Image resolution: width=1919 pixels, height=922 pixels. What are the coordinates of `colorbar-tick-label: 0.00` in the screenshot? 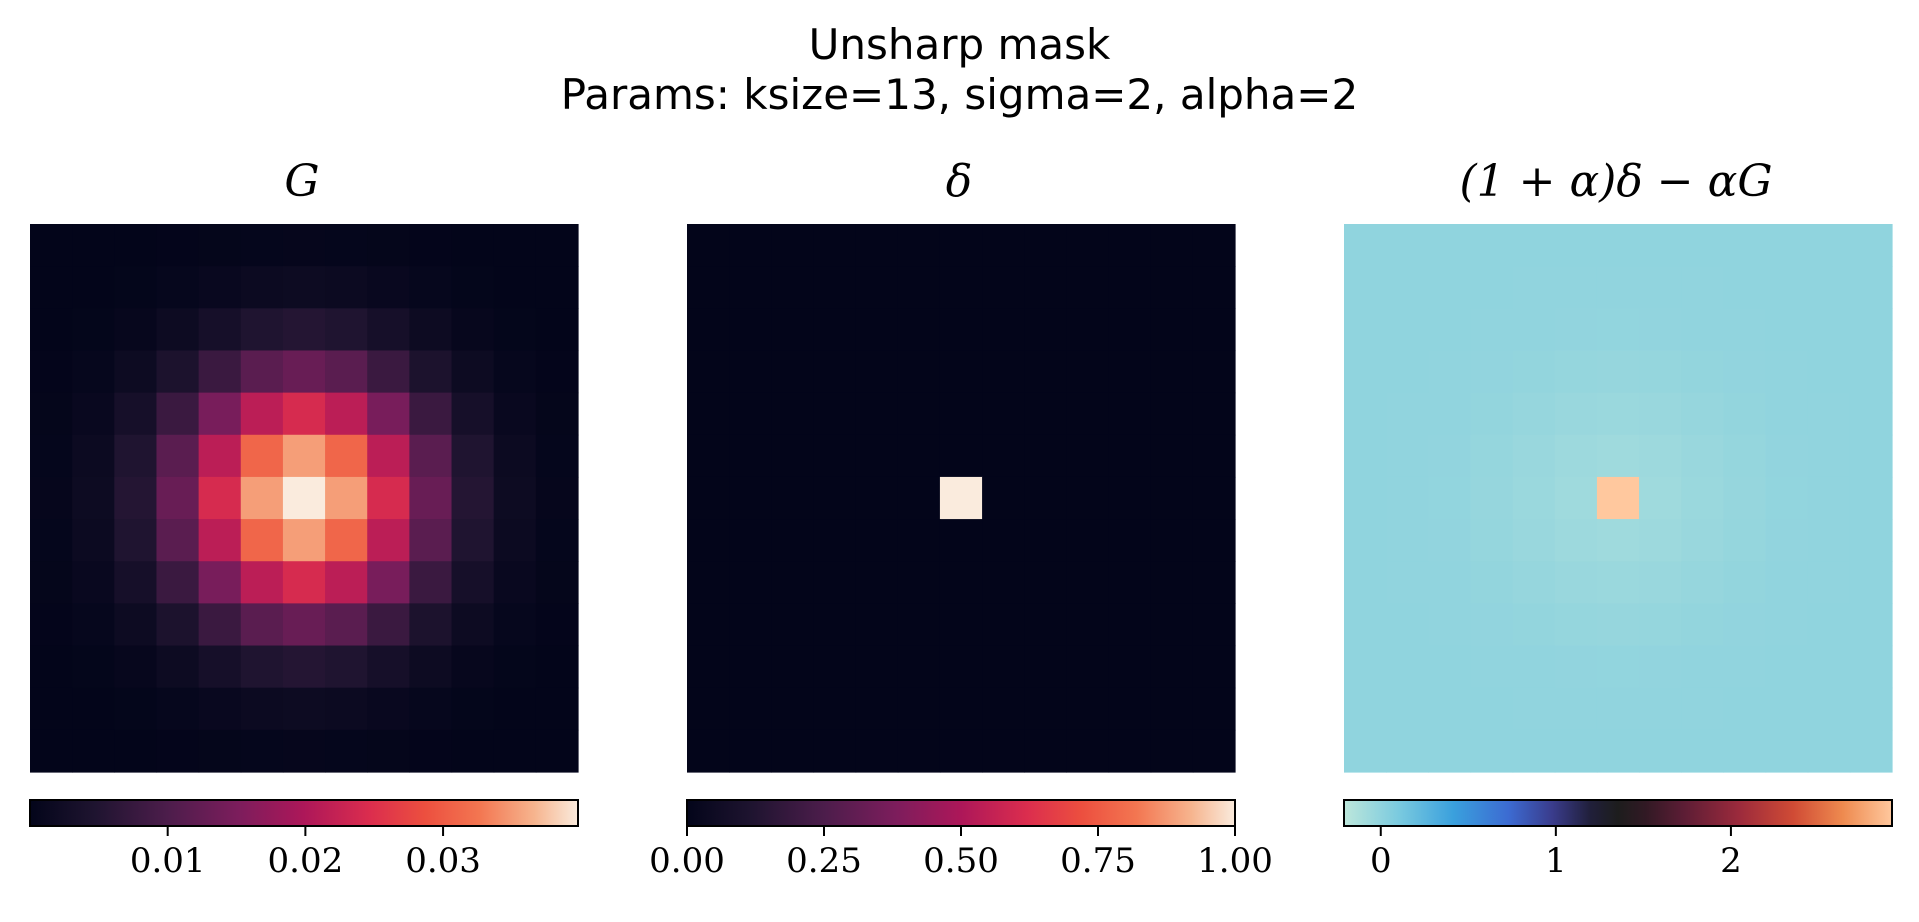 It's located at (687, 861).